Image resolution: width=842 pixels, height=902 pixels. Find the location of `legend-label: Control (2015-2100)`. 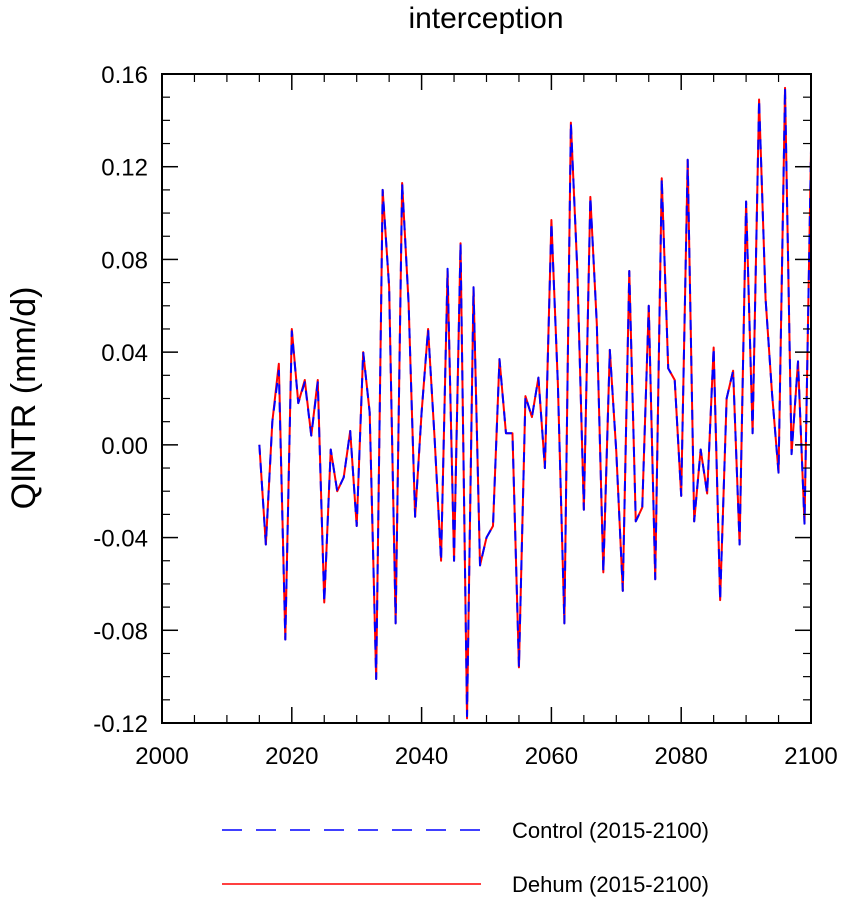

legend-label: Control (2015-2100) is located at coordinates (610, 830).